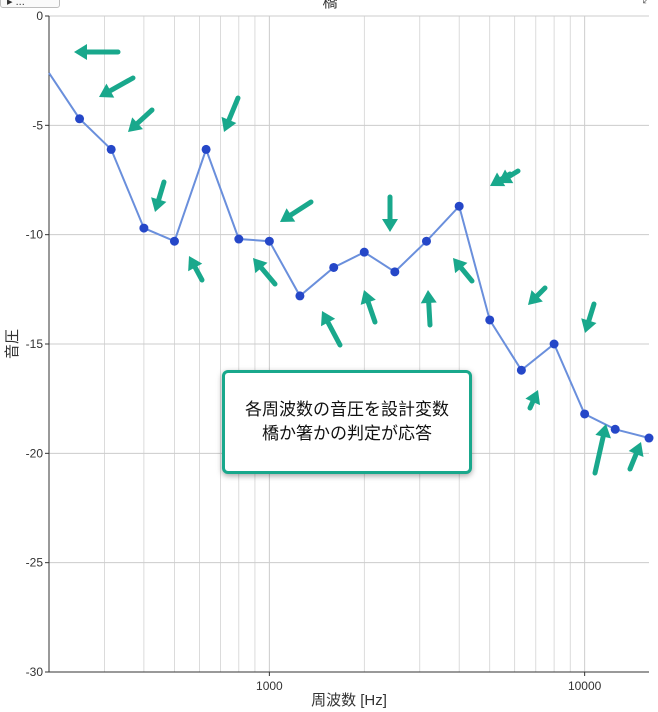 Image resolution: width=658 pixels, height=712 pixels. What do you see at coordinates (37, 125) in the screenshot?
I see `y-tick-label: -5` at bounding box center [37, 125].